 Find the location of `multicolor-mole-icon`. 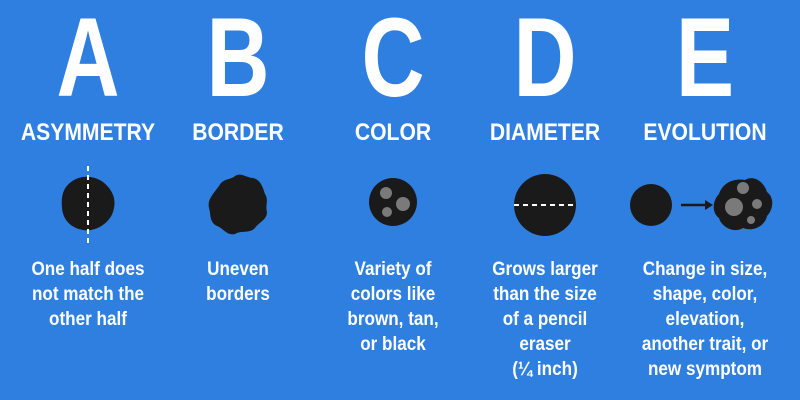

multicolor-mole-icon is located at coordinates (393, 205).